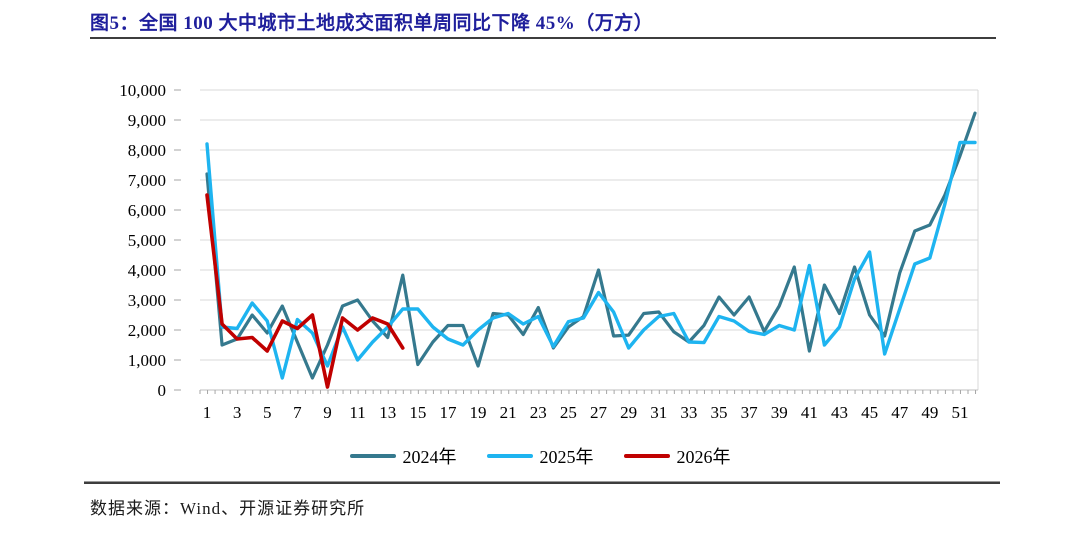 The height and width of the screenshot is (533, 1080). Describe the element at coordinates (147, 240) in the screenshot. I see `y-axis-label: 5,000` at that location.